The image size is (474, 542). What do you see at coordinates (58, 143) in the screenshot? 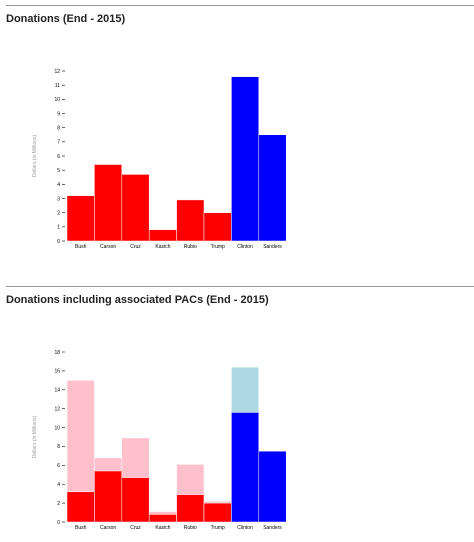
I see `c1-y-tick-label: 7` at bounding box center [58, 143].